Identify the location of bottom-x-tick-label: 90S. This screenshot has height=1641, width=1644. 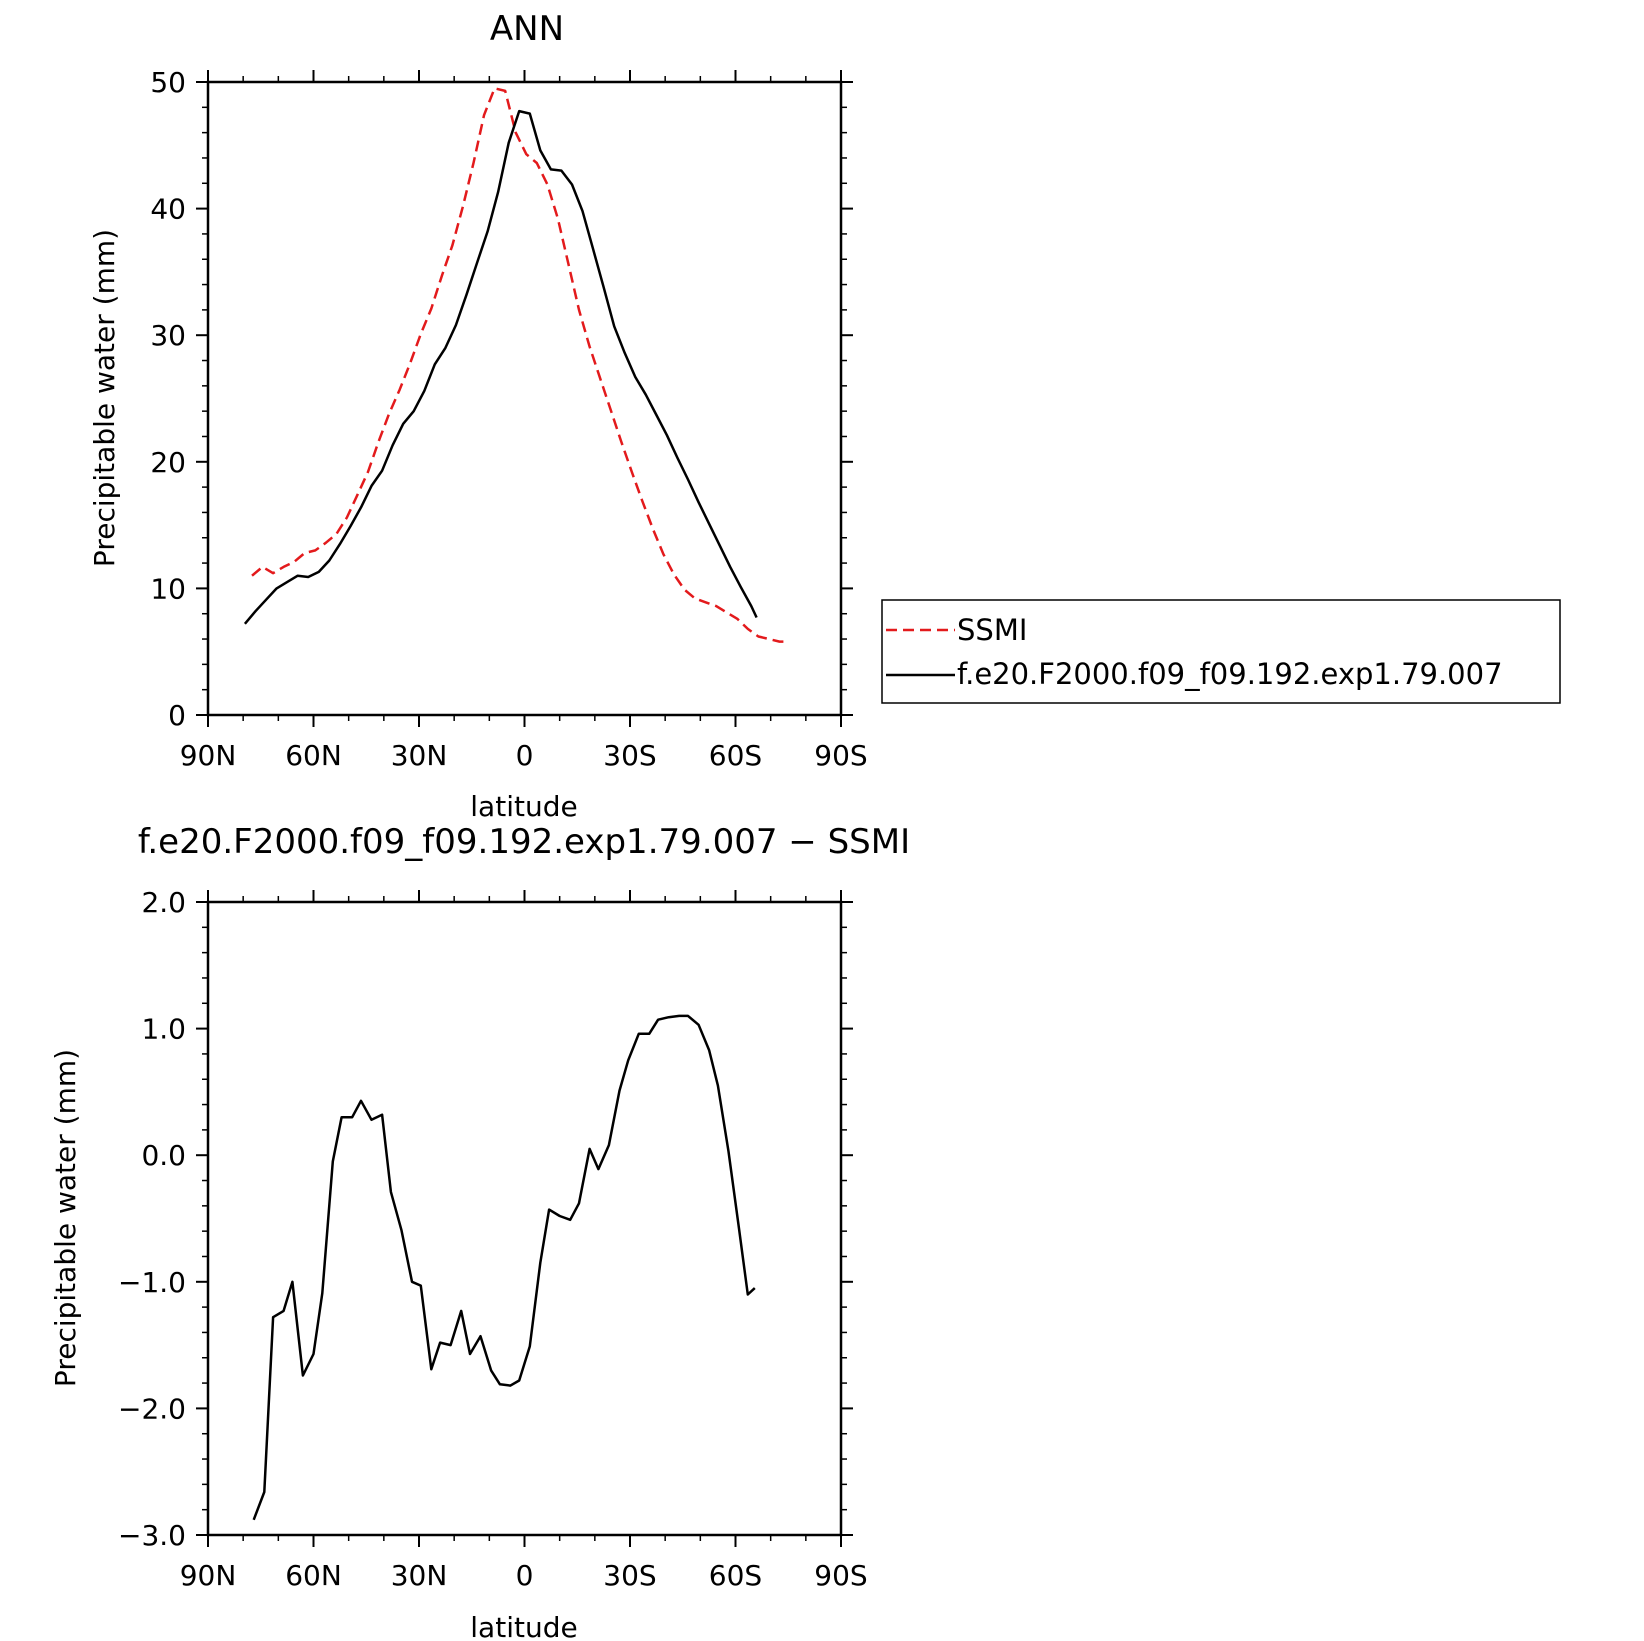
(840, 1575).